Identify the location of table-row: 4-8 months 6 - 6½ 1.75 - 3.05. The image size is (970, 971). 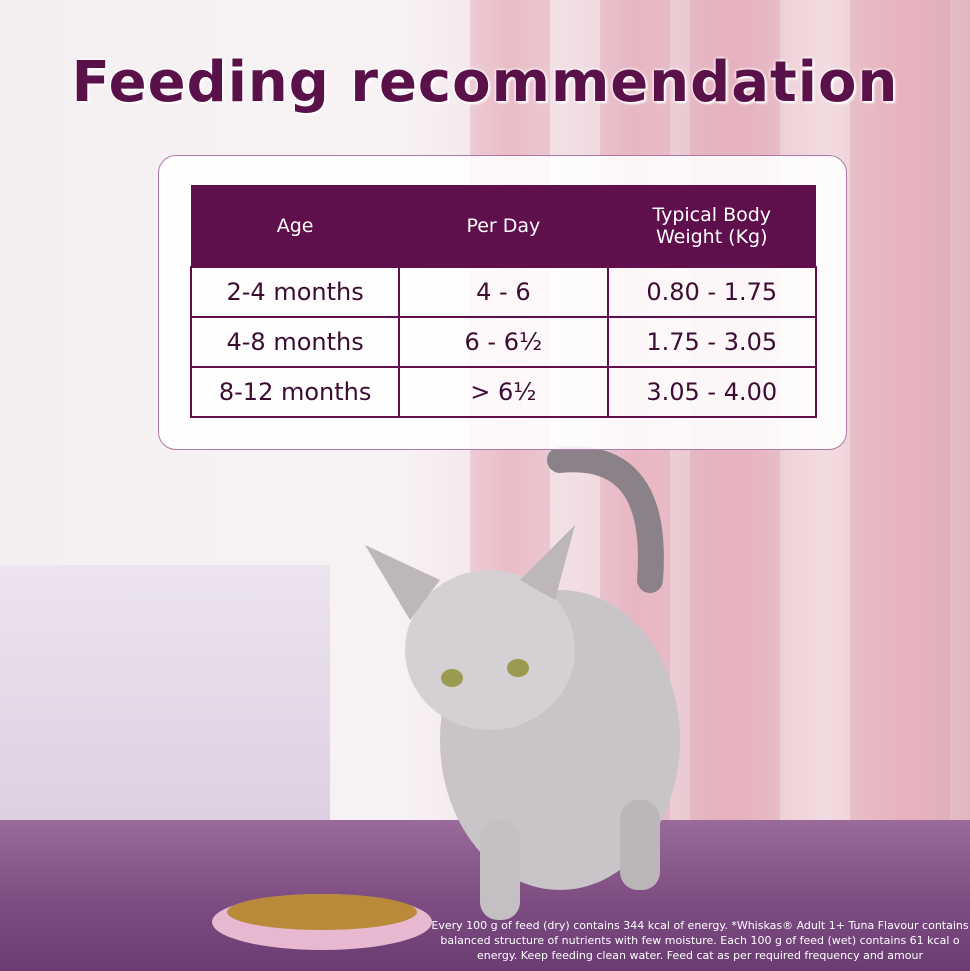
(503, 342).